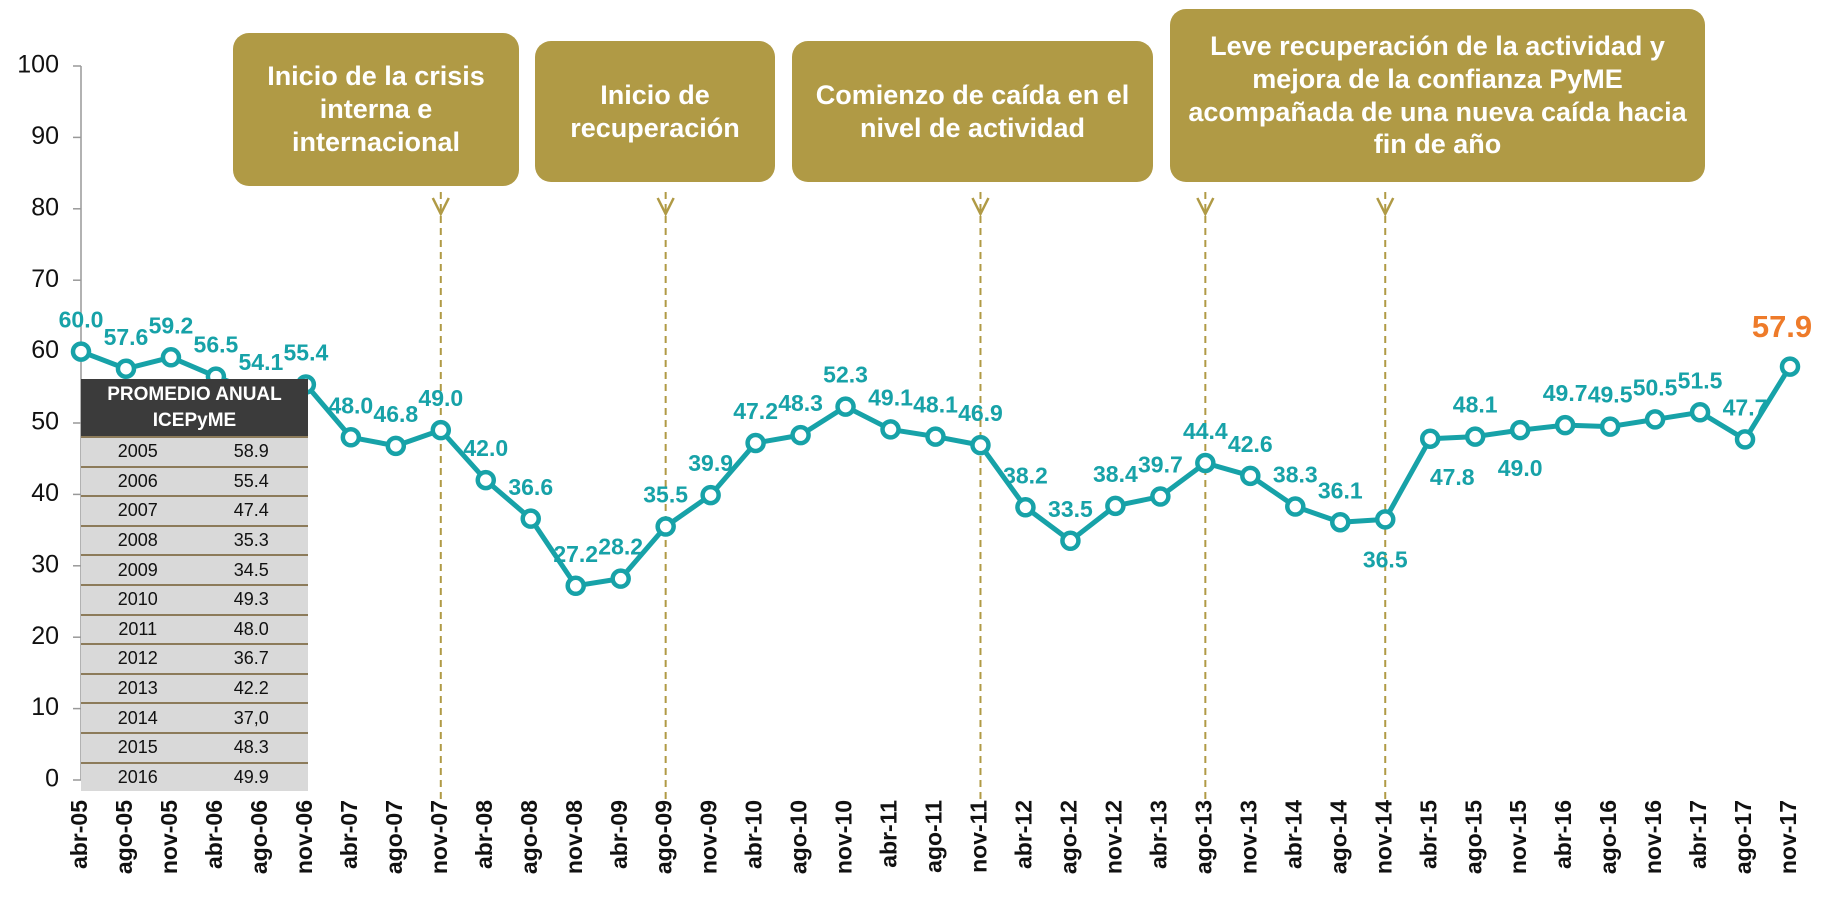  Describe the element at coordinates (1295, 475) in the screenshot. I see `data-label: 38.3` at that location.